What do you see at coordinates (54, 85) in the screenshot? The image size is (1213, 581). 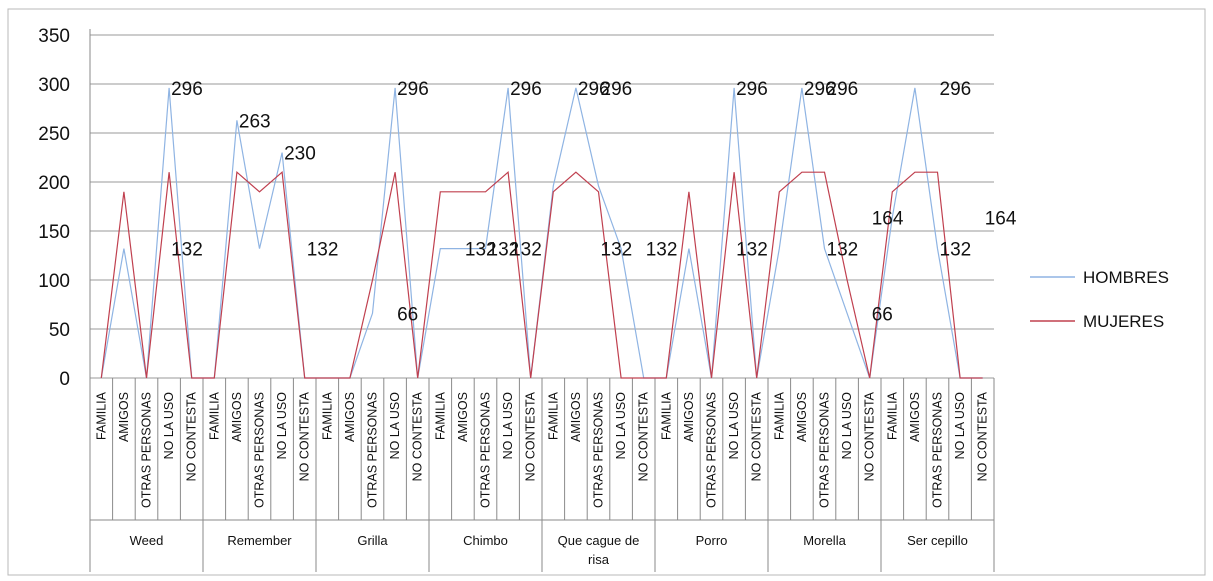 I see `y-tick-label: 300` at bounding box center [54, 85].